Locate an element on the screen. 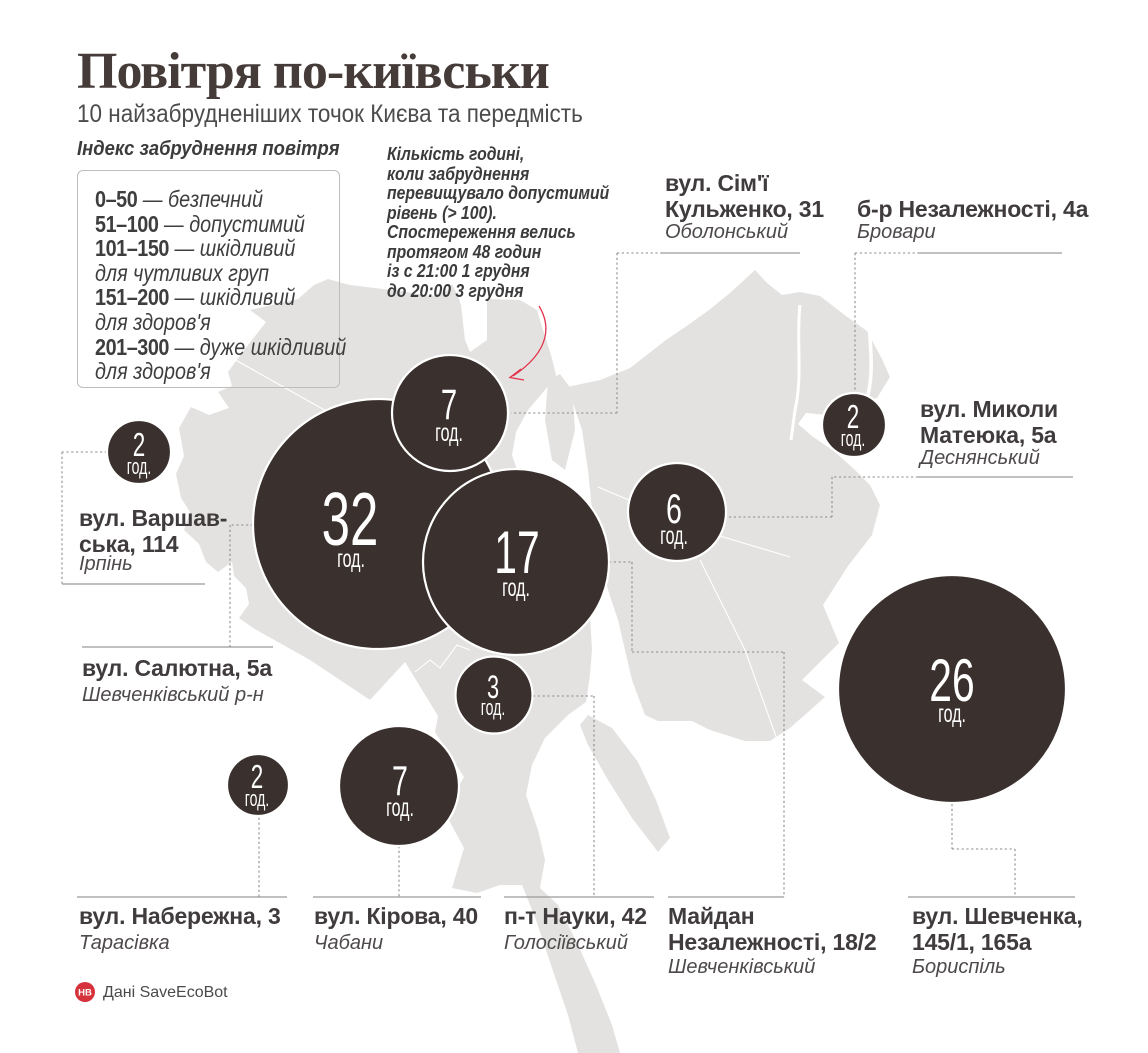 This screenshot has height=1053, width=1148. svg-text: 26 is located at coordinates (951, 680).